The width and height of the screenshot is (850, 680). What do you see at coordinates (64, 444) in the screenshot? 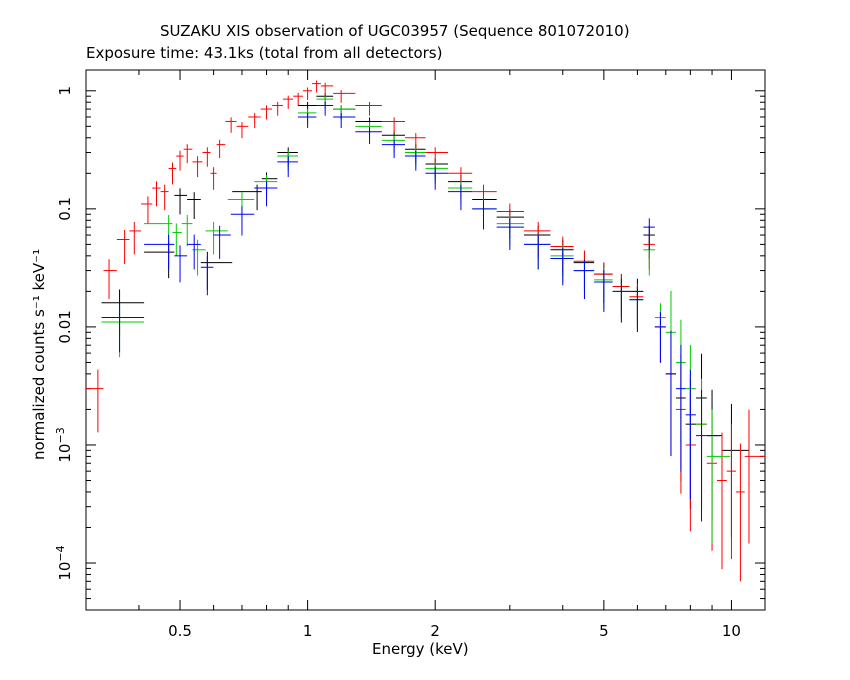
I see `y-tick-label: 10−3` at bounding box center [64, 444].